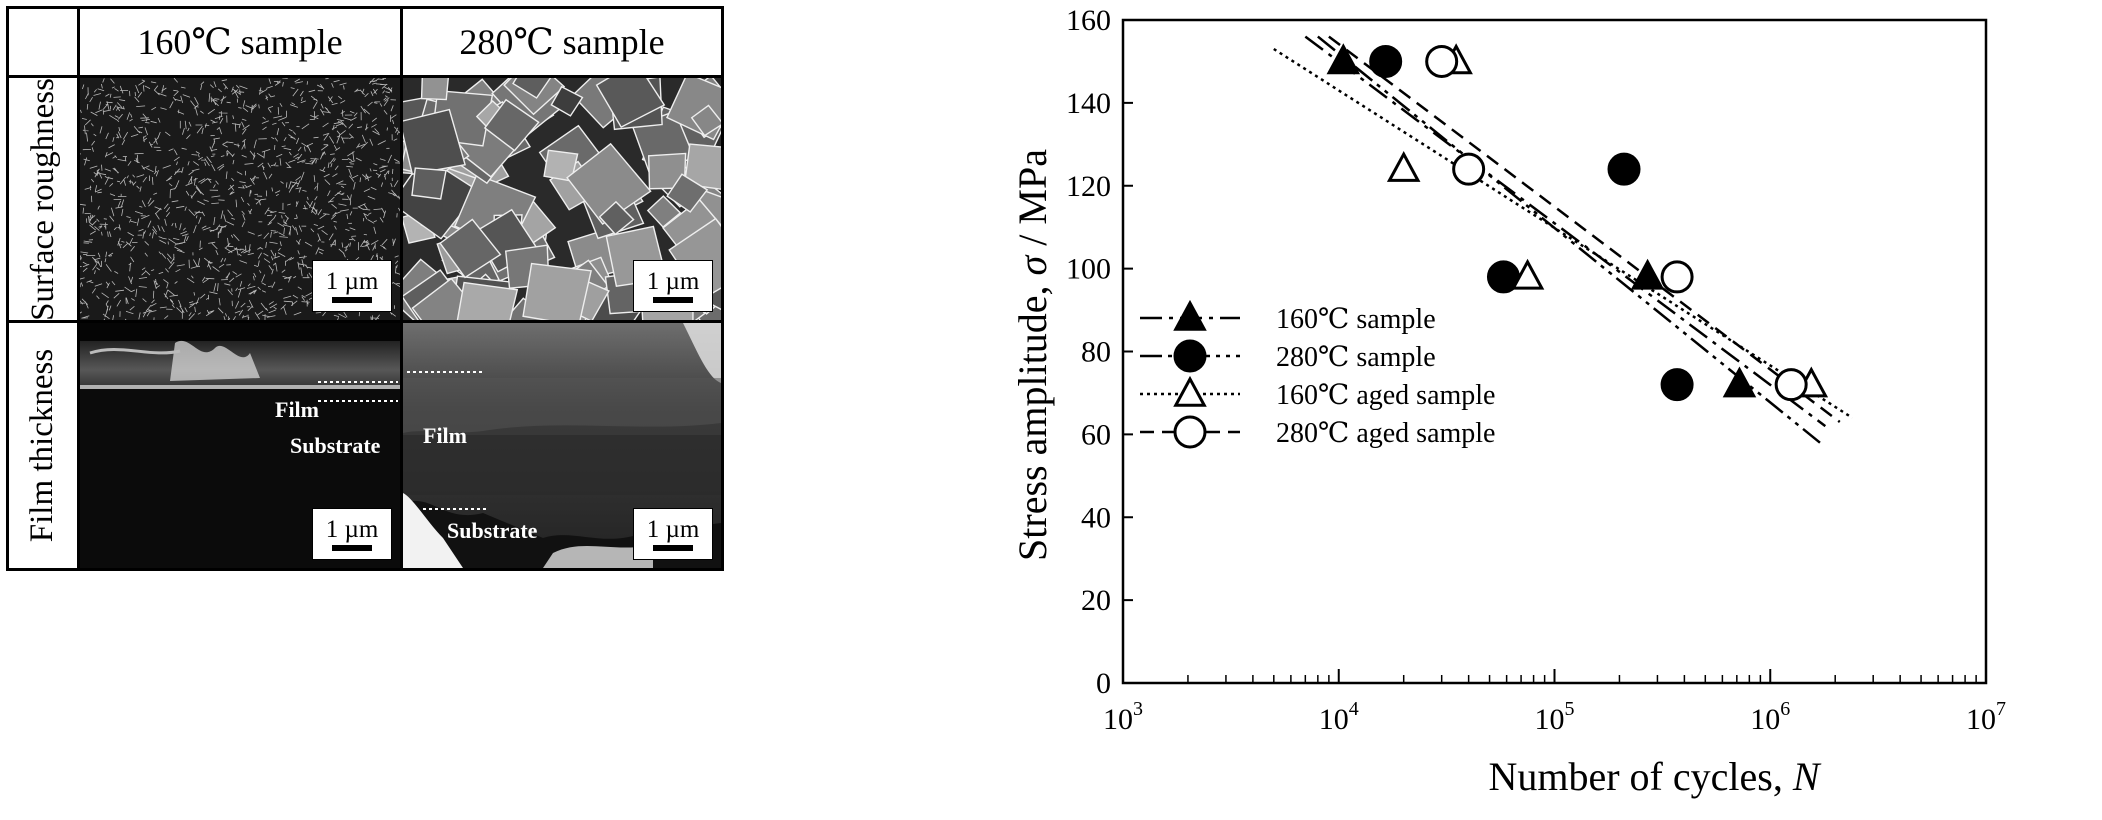 This screenshot has width=2102, height=820. I want to click on x-tick-label: 10⁵, so click(1555, 717).